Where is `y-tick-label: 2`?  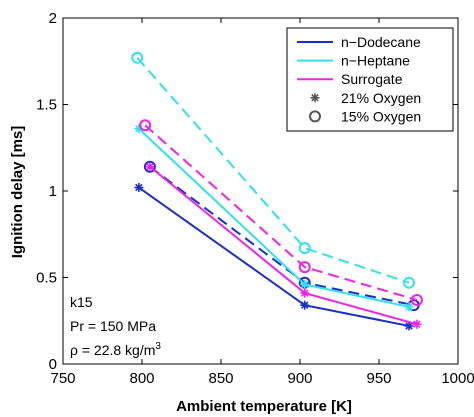
y-tick-label: 2 is located at coordinates (53, 18).